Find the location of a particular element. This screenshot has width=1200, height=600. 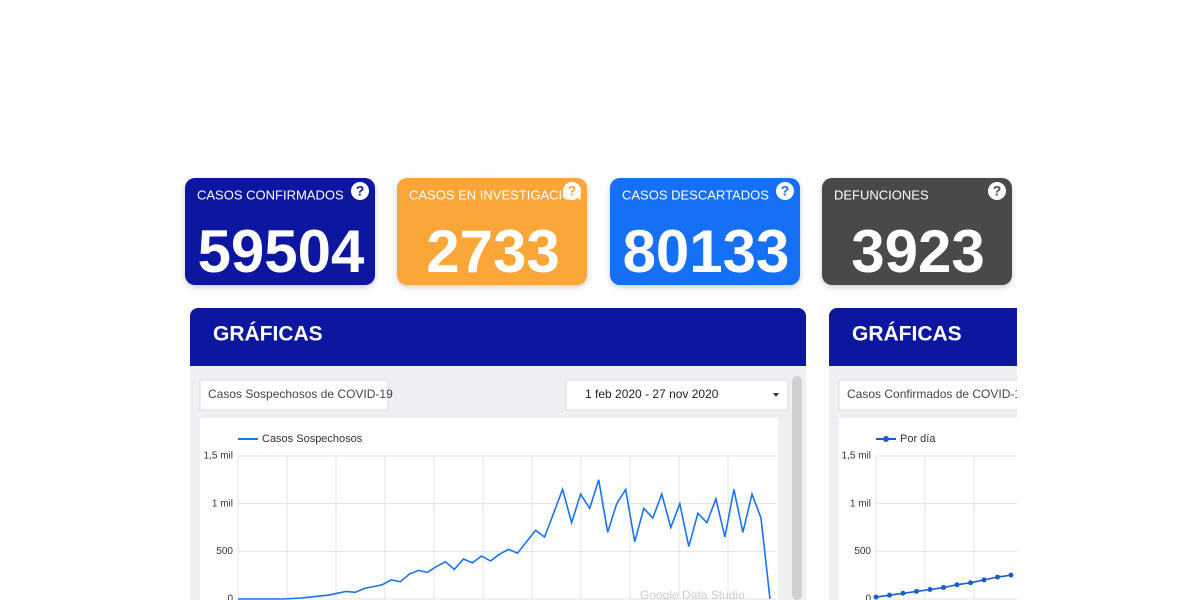

stat-card: CASOS EN INVESTIGACIÓN? 2733 is located at coordinates (492, 231).